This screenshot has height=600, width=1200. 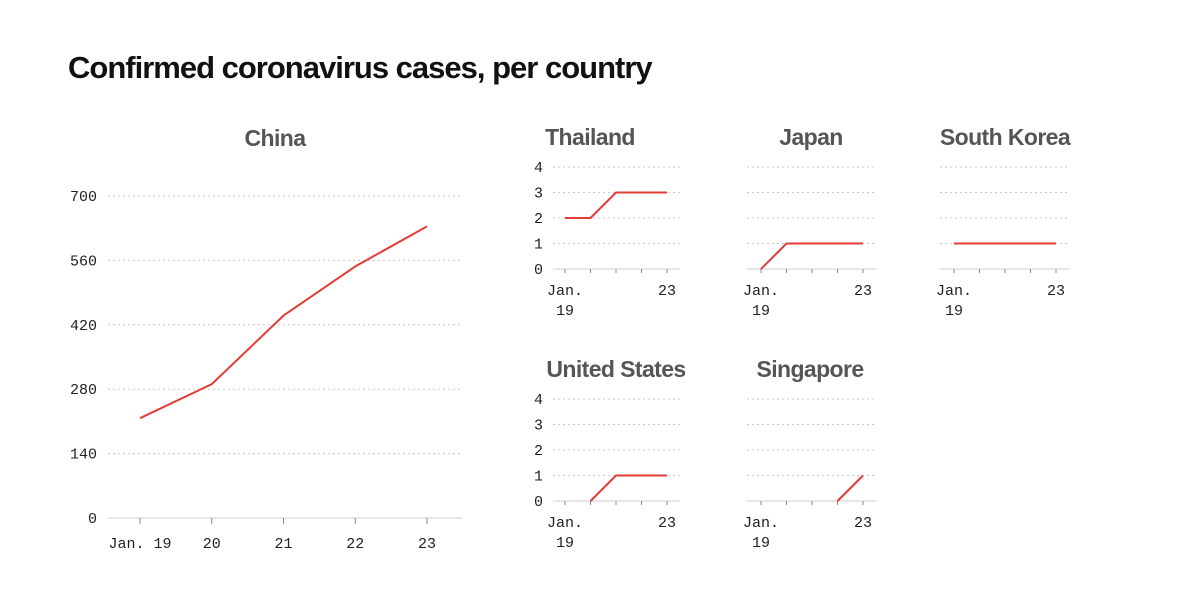 What do you see at coordinates (809, 222) in the screenshot?
I see `panel-japan: Japan Jan. 19 23` at bounding box center [809, 222].